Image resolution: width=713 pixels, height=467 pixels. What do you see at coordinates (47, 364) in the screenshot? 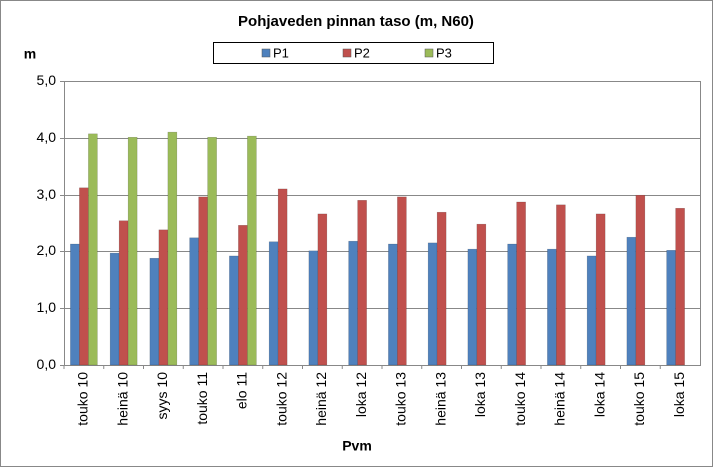
I see `y-tick-label: 0,0` at bounding box center [47, 364].